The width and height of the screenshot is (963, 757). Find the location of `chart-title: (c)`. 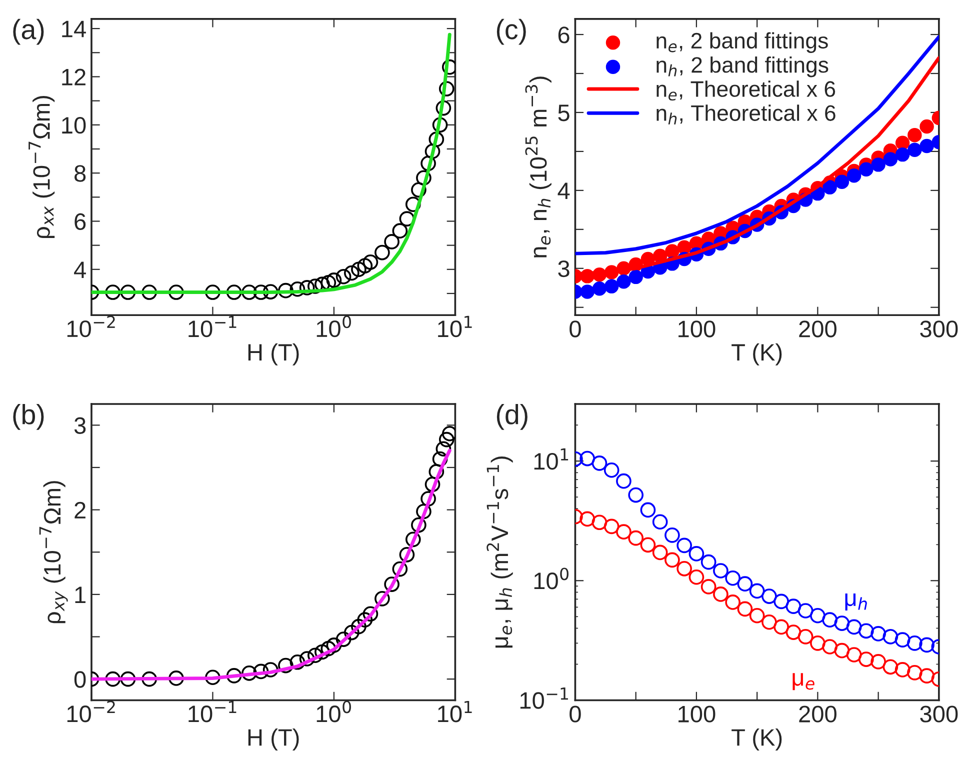

chart-title: (c) is located at coordinates (511, 31).